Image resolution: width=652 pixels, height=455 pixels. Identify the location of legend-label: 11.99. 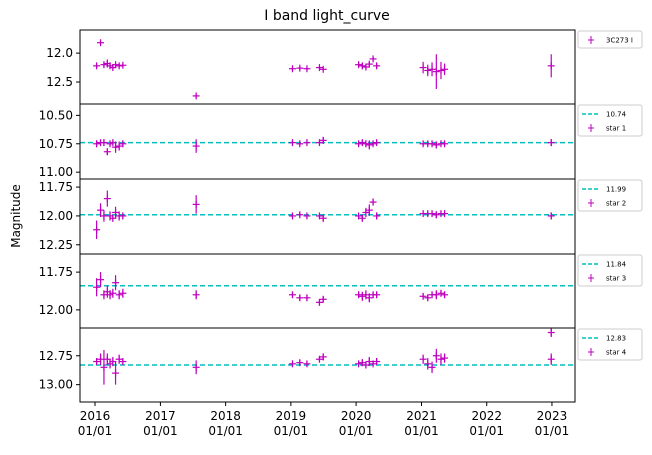
(616, 190).